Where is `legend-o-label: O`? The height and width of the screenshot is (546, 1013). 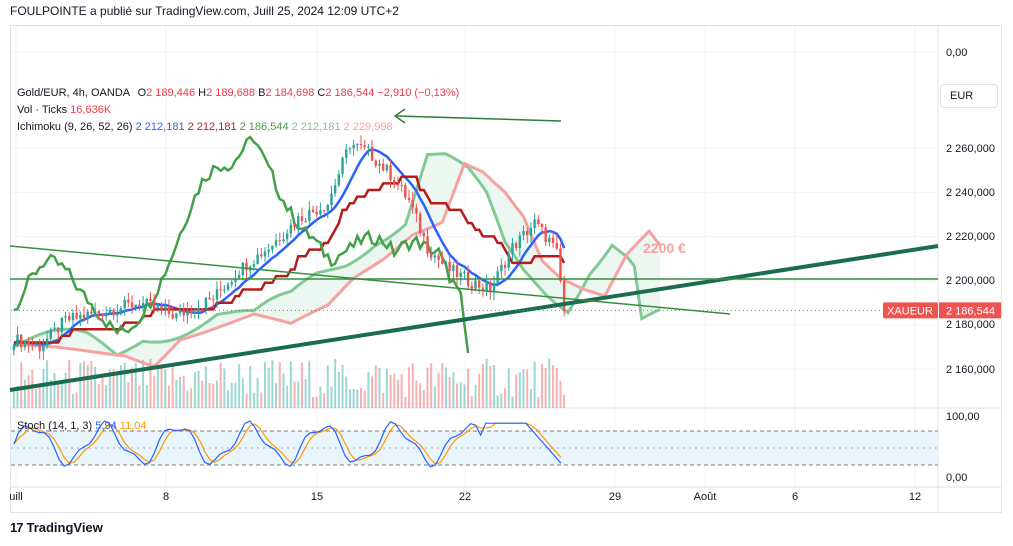
legend-o-label: O is located at coordinates (142, 93).